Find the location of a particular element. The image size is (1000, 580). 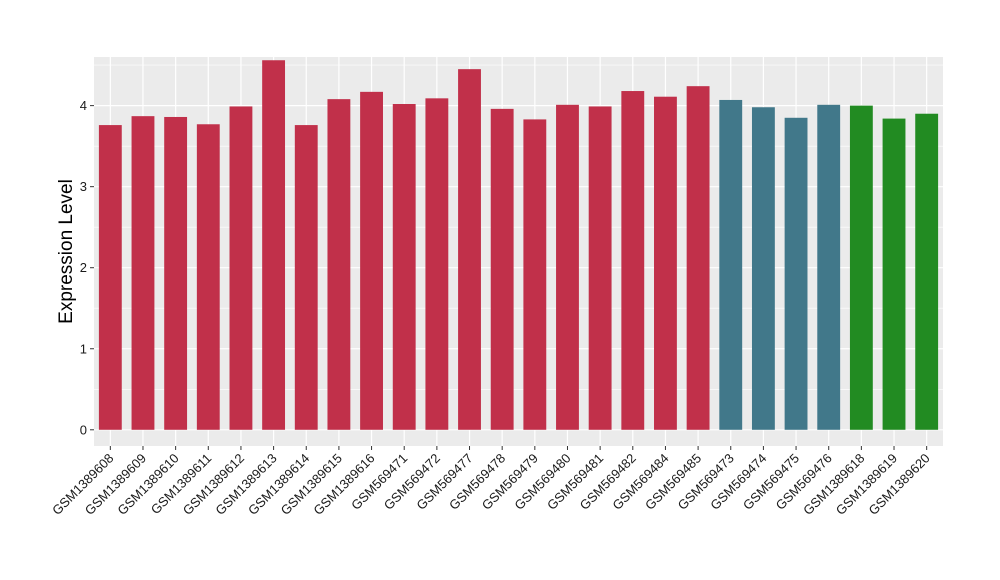

bar-gsm1389615 is located at coordinates (339, 264).